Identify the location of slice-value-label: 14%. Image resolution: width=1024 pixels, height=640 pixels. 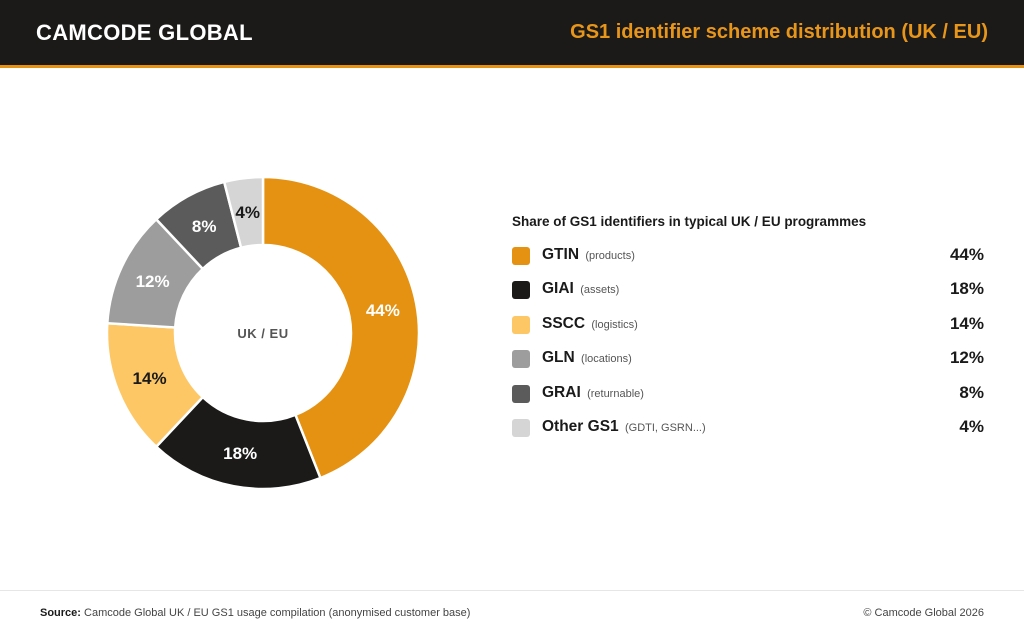
(150, 378).